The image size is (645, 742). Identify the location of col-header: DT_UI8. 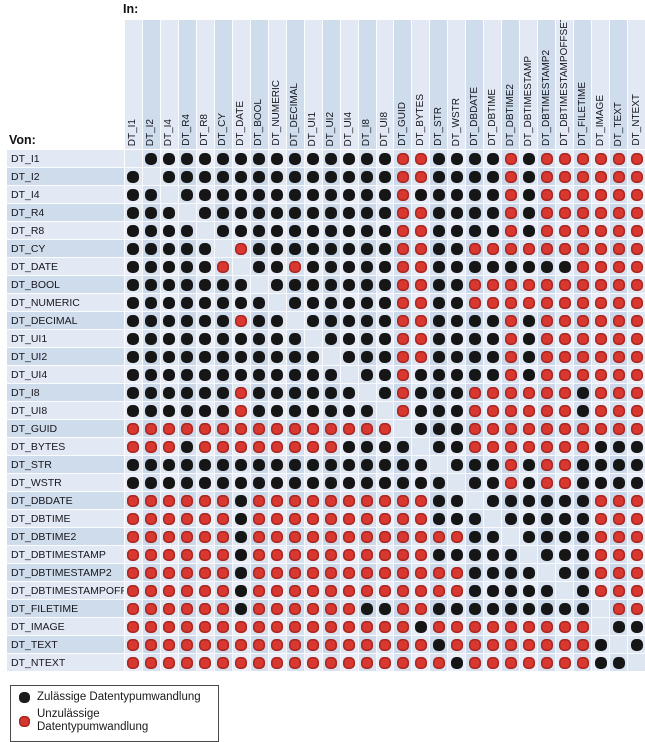
(385, 84).